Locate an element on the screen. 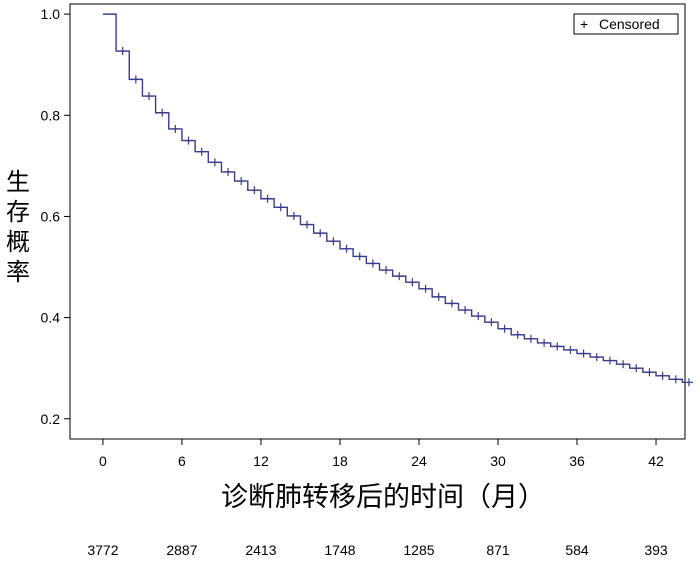  risk-count: 2887 is located at coordinates (181, 550).